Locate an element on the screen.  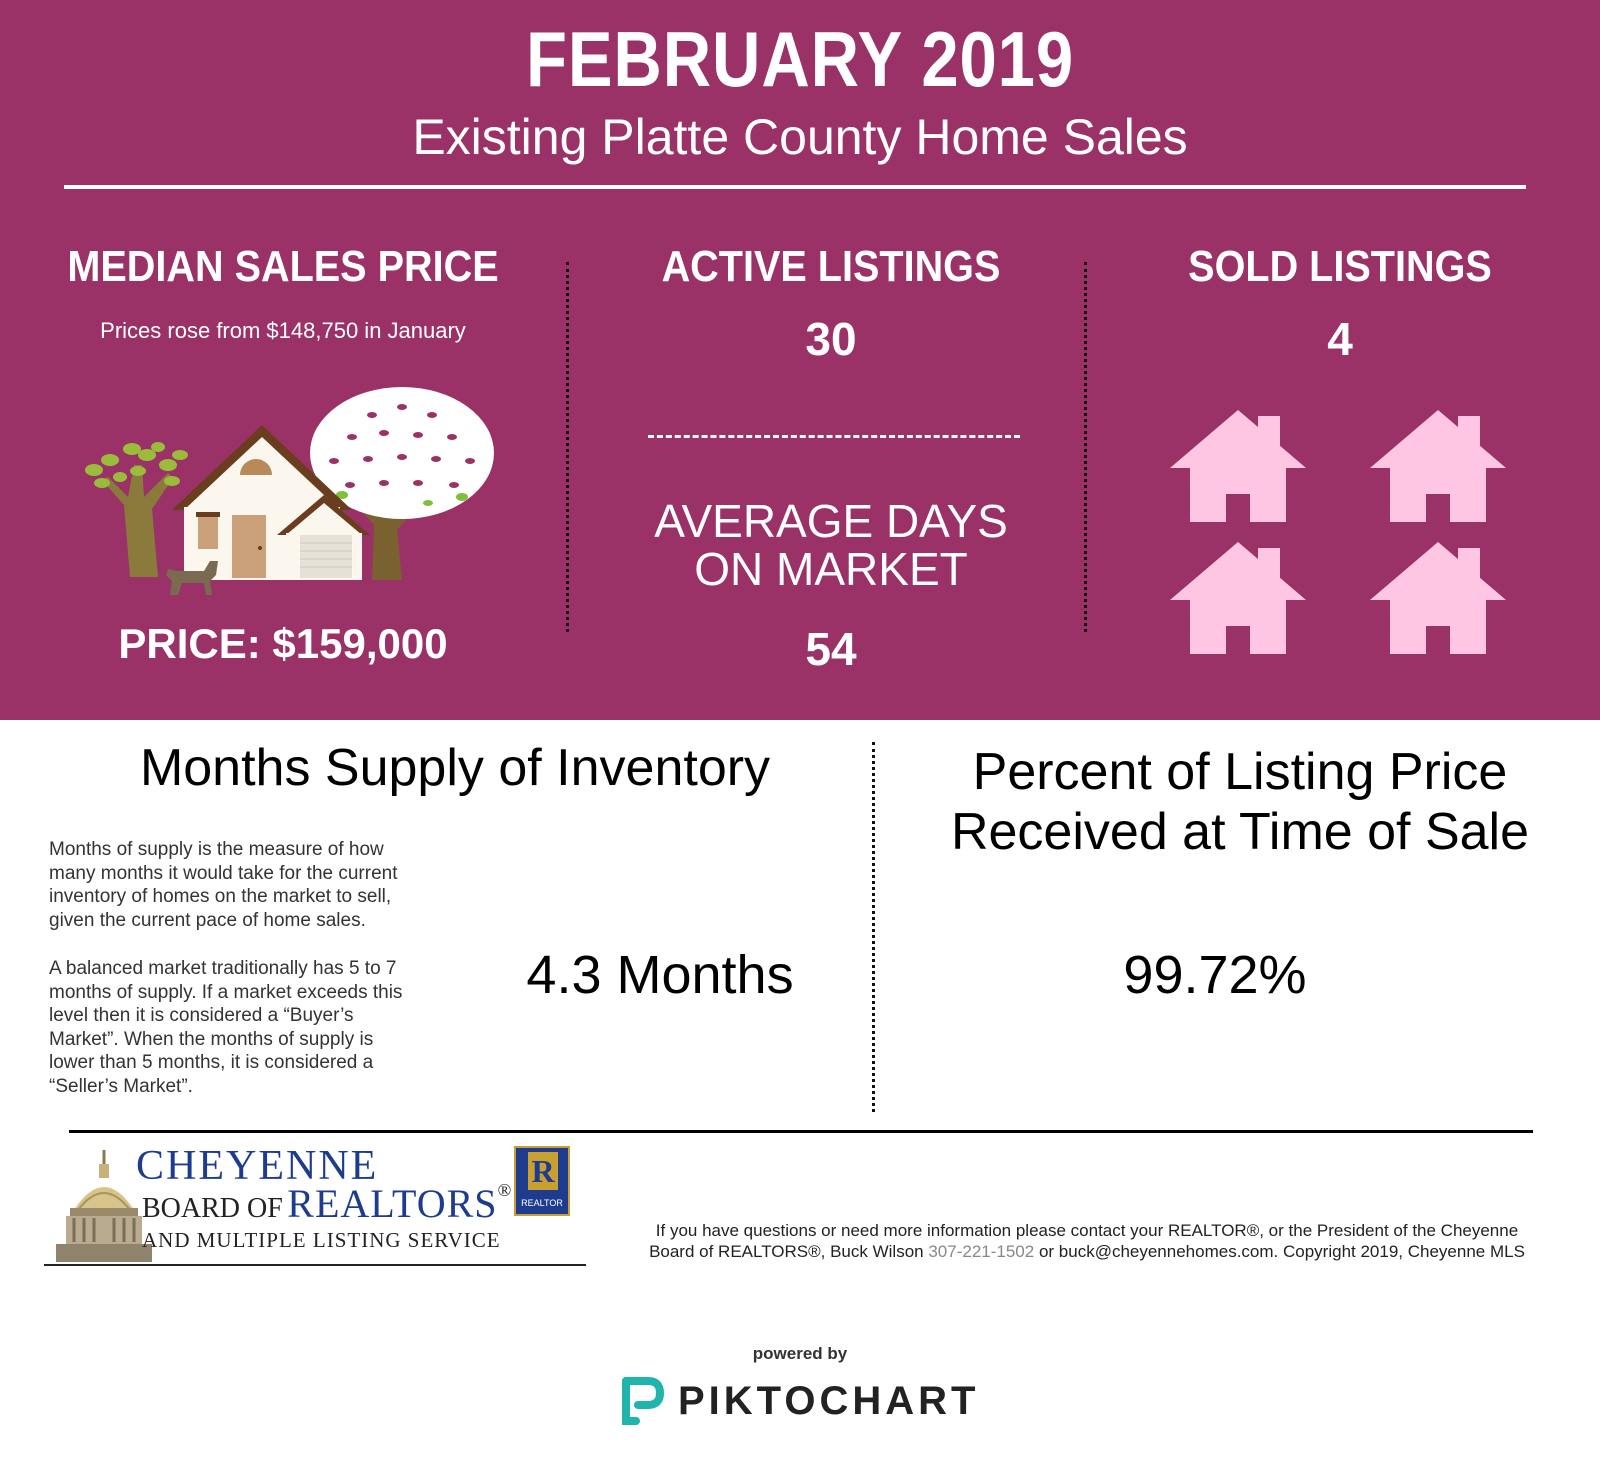
title-divider is located at coordinates (795, 187).